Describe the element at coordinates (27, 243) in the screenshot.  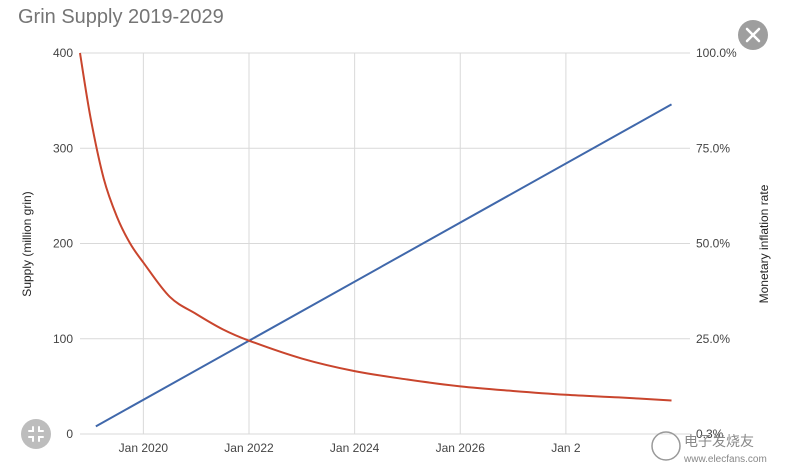
I see `y-axis-title: Supply (million grin)` at that location.